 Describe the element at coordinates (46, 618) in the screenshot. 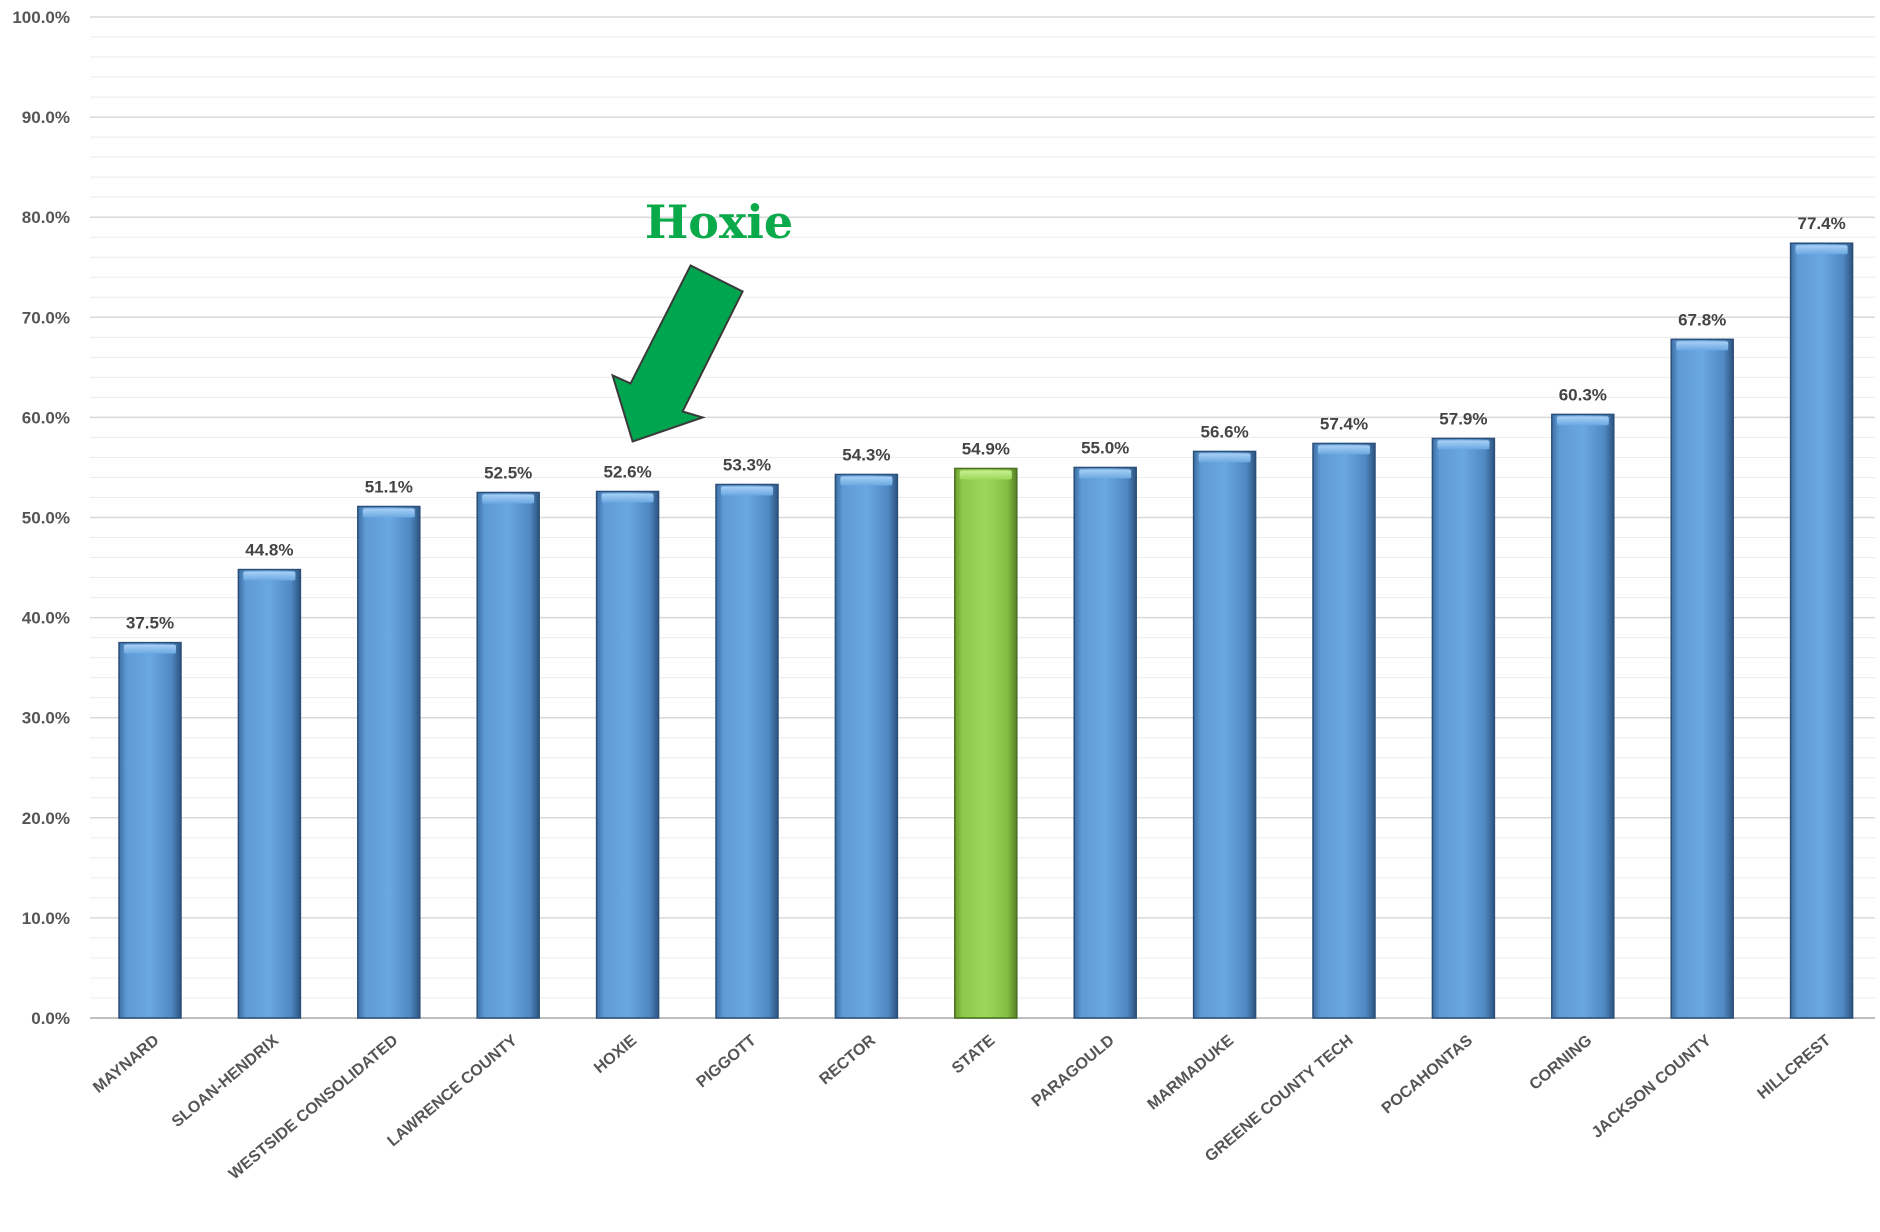

I see `y-tick-label: 40.0%` at that location.